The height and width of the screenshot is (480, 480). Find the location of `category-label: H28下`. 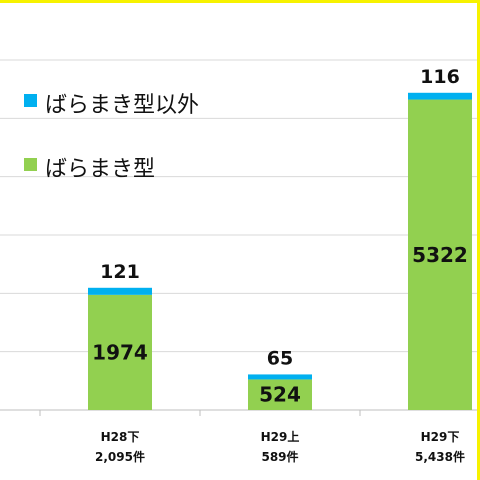

category-label: H28下 is located at coordinates (120, 437).